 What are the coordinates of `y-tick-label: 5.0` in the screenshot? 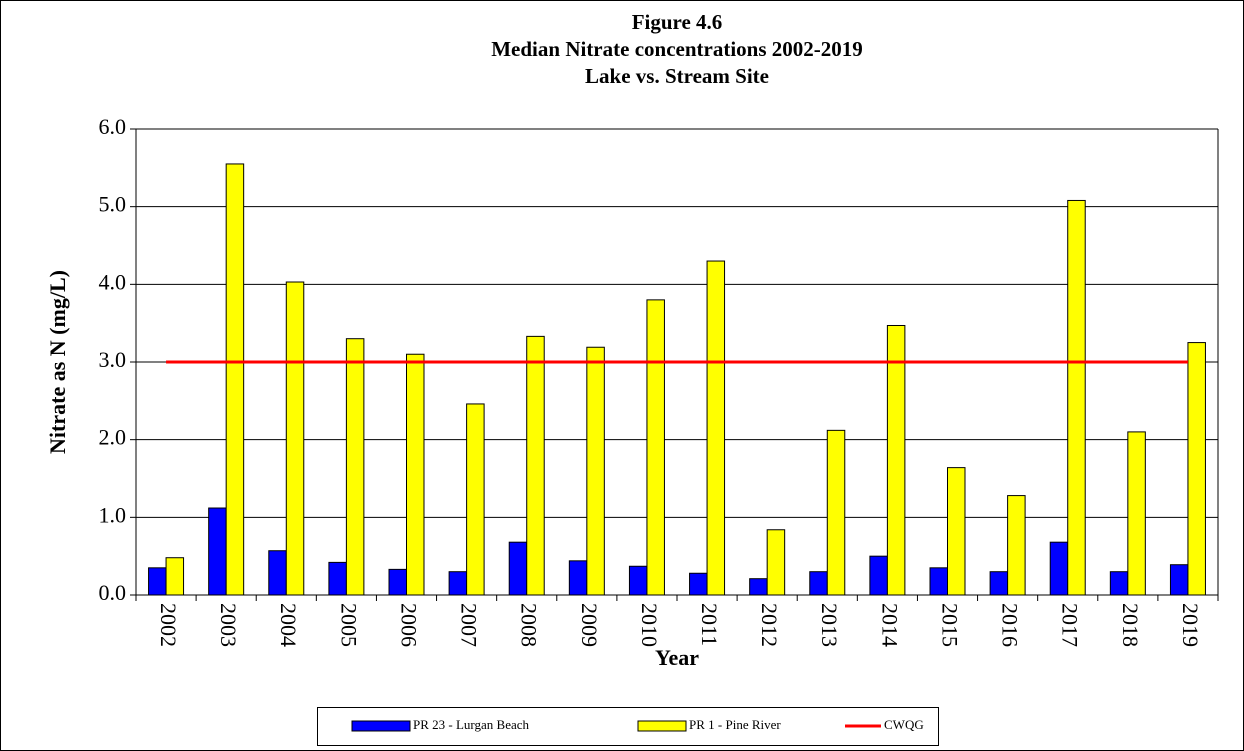 It's located at (113, 204).